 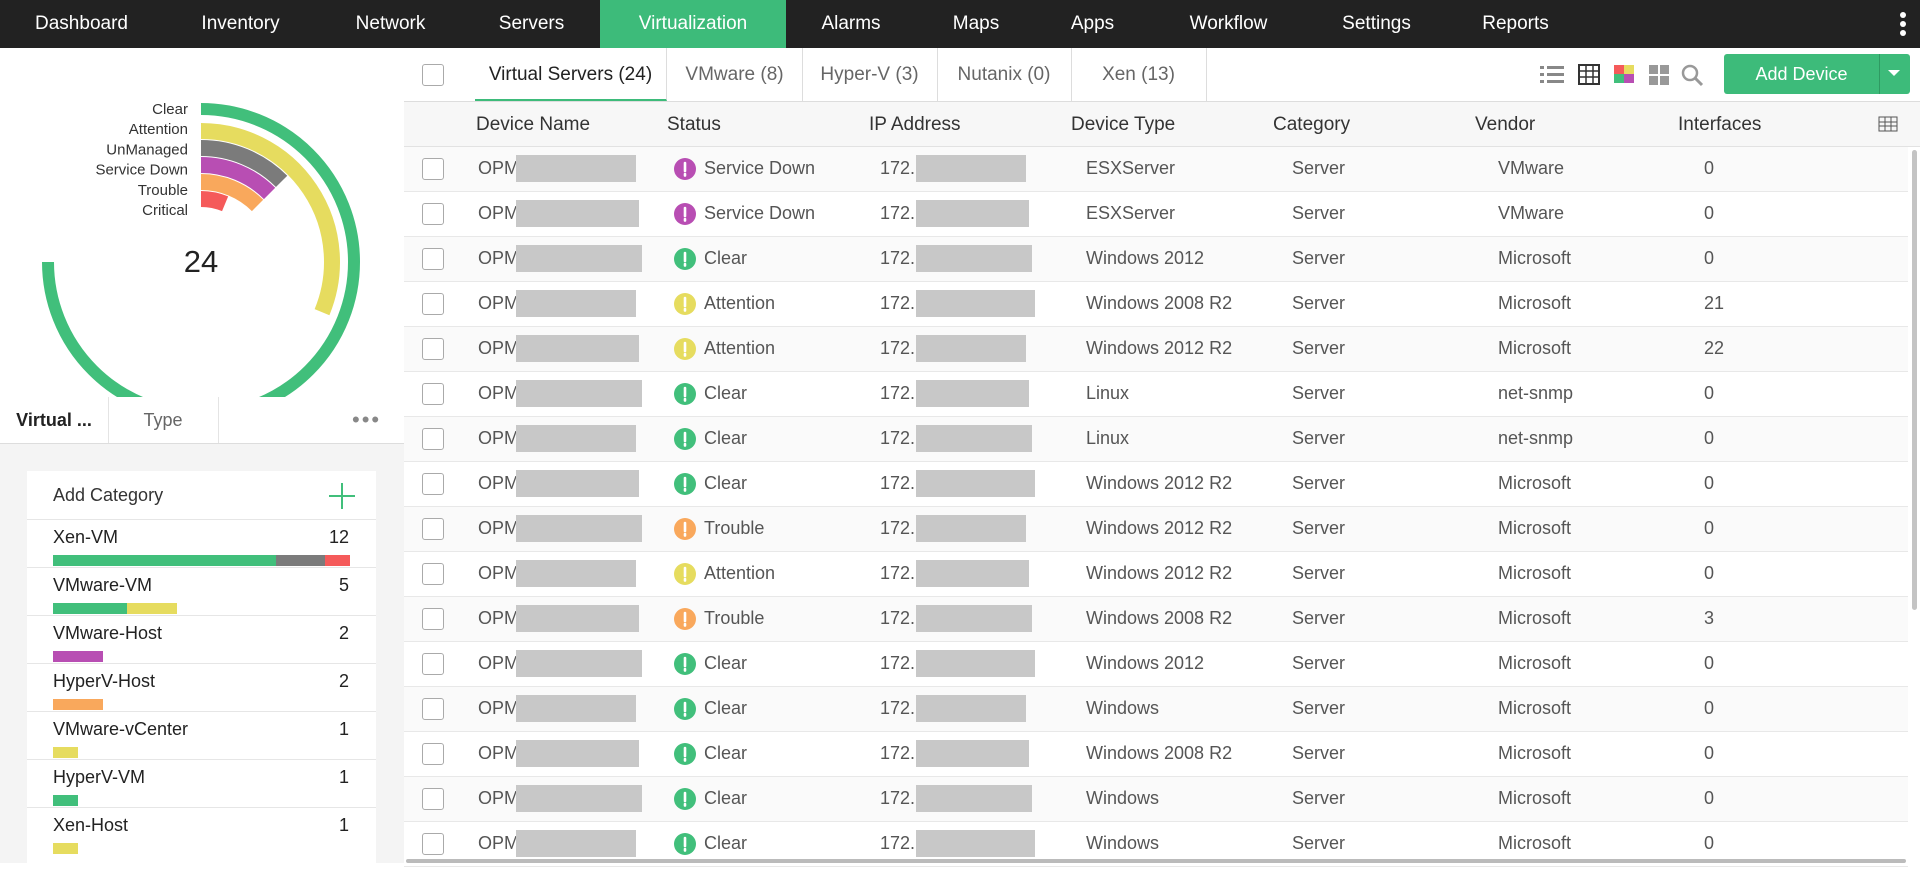 I want to click on tab: Hyper-V (3), so click(x=870, y=74).